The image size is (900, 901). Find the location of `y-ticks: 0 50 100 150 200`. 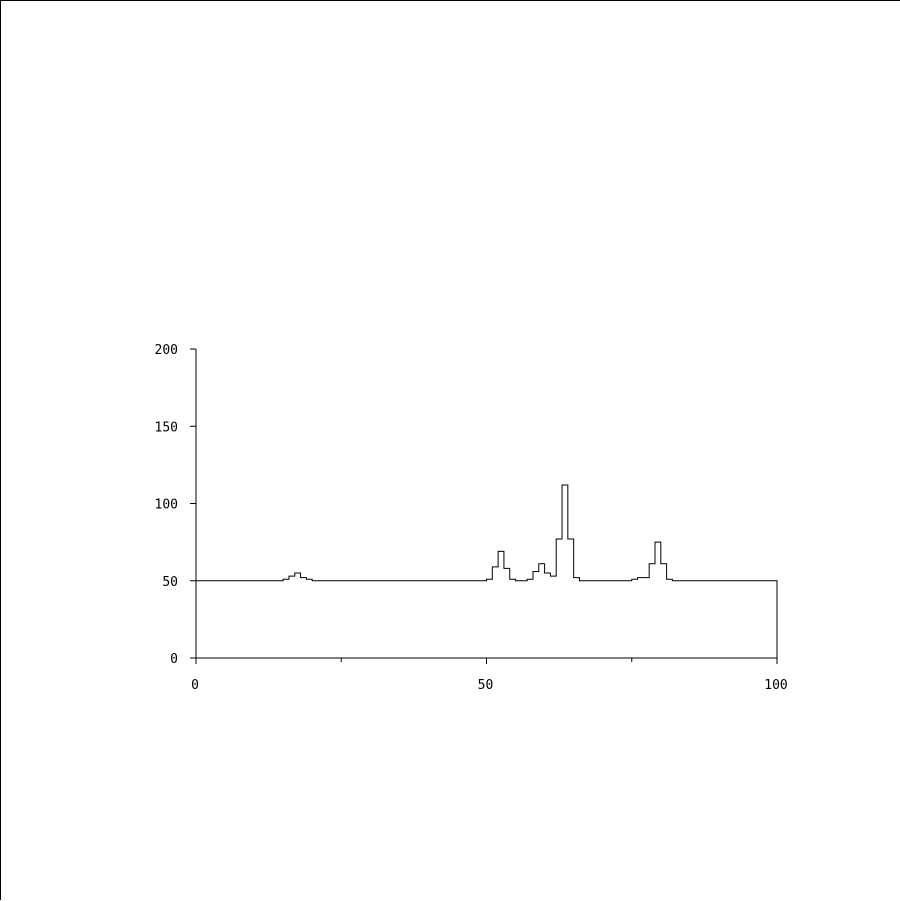

y-ticks: 0 50 100 150 200 is located at coordinates (175, 505).